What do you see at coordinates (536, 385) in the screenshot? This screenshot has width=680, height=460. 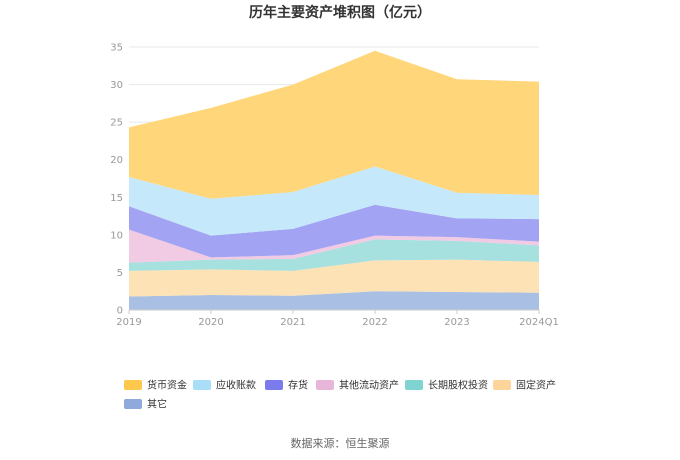 I see `legend-label-5: 固定资产` at bounding box center [536, 385].